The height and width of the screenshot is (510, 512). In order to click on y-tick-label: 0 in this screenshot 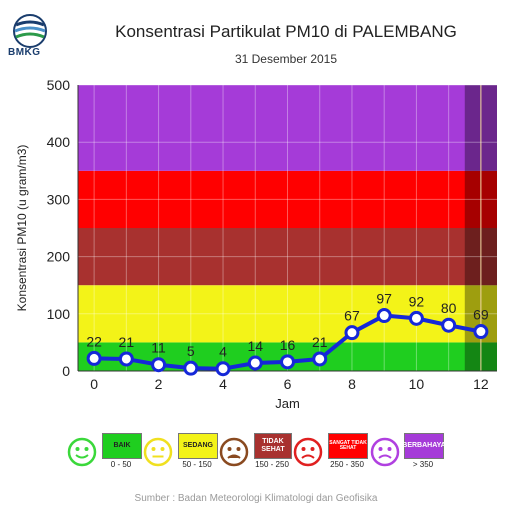, I will do `click(66, 371)`.